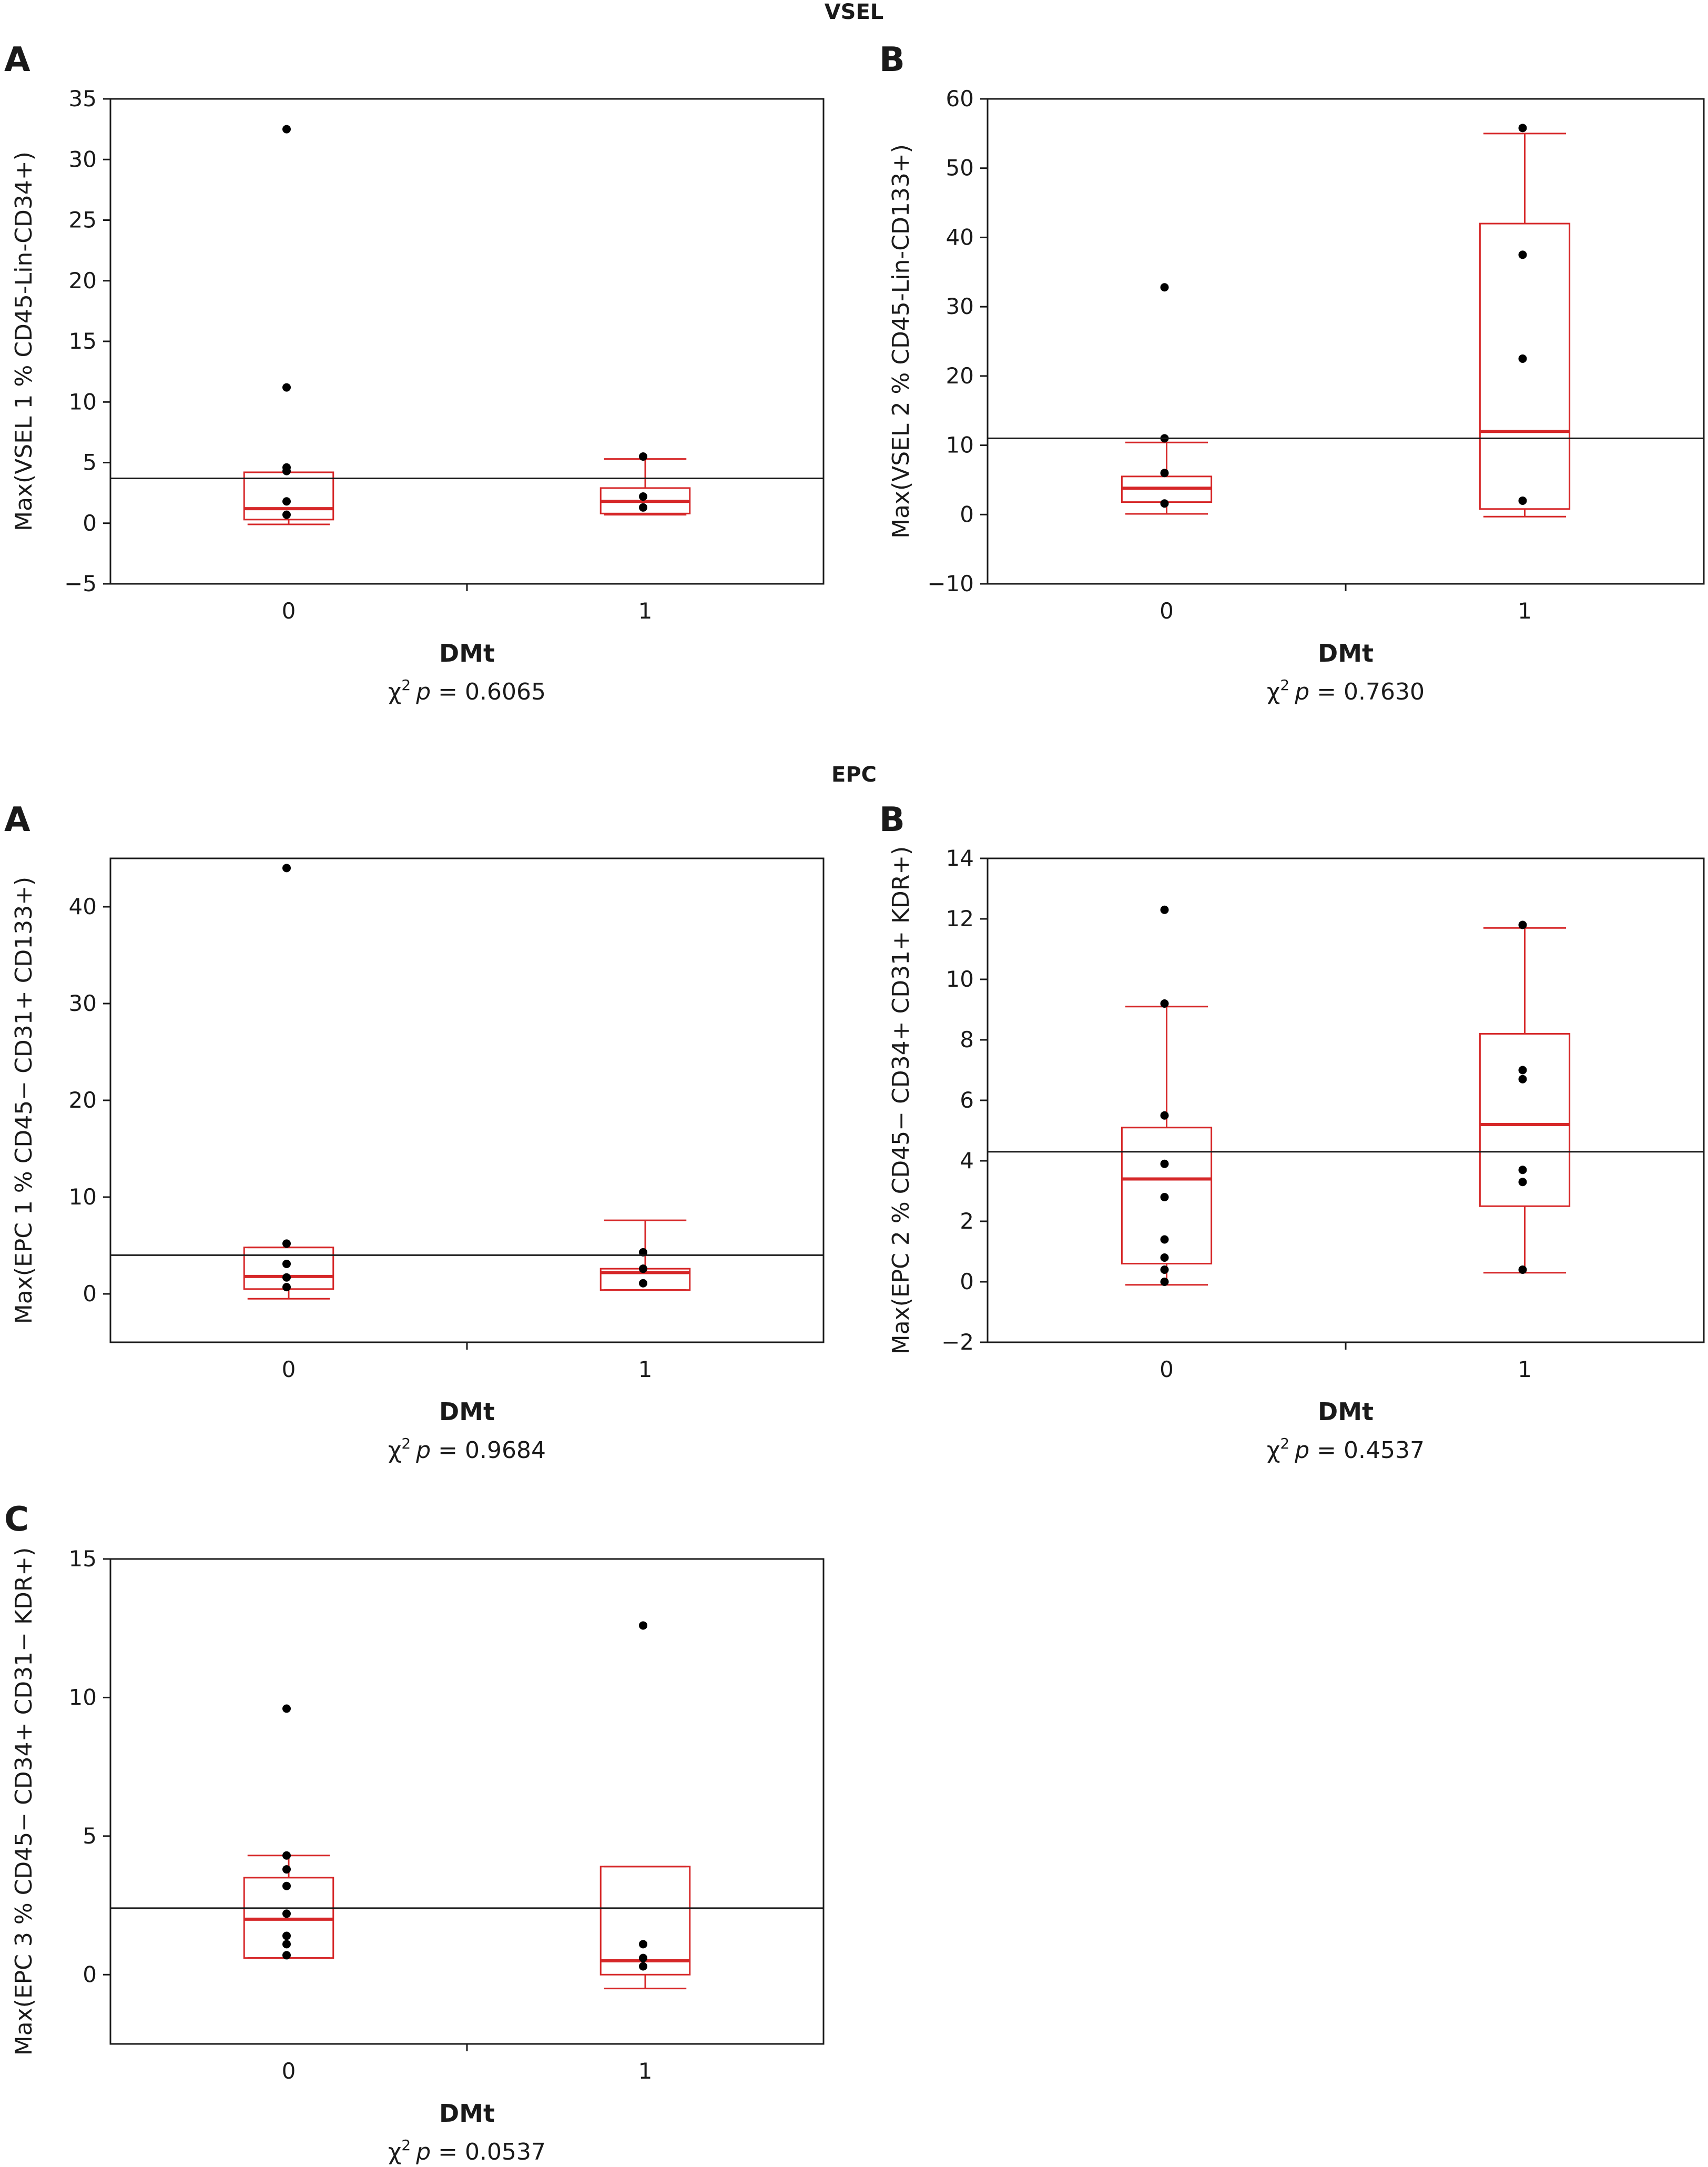 The image size is (1708, 2167). I want to click on vsel-a-panel-letter: A, so click(17, 59).